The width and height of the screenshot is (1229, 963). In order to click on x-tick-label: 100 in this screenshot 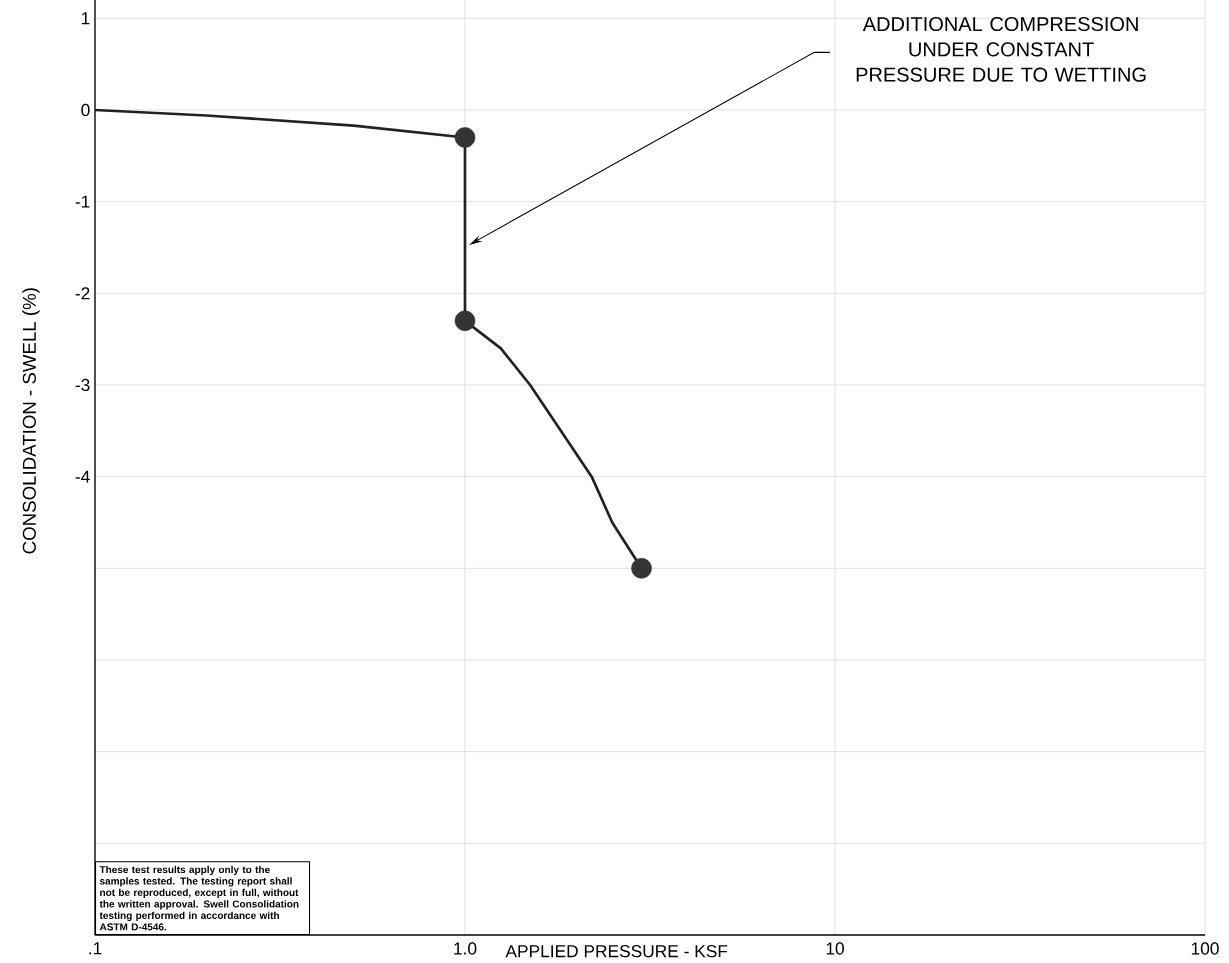, I will do `click(1205, 948)`.